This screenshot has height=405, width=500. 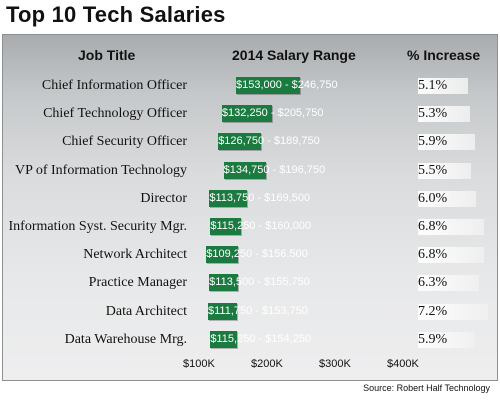 What do you see at coordinates (114, 85) in the screenshot?
I see `job-title-label: Chief Information Officer` at bounding box center [114, 85].